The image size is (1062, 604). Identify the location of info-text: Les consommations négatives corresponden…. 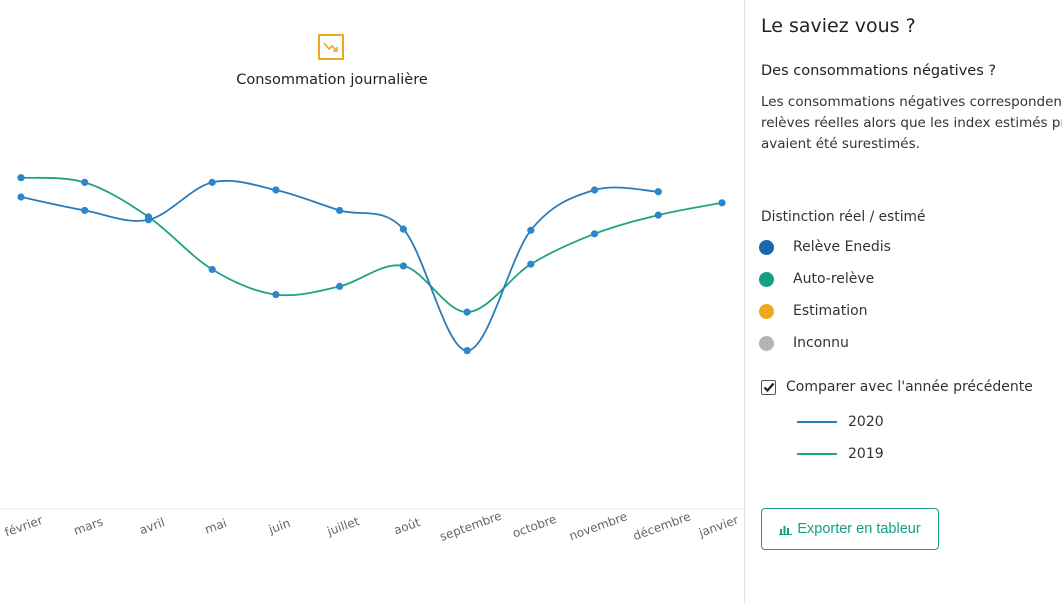
(911, 123).